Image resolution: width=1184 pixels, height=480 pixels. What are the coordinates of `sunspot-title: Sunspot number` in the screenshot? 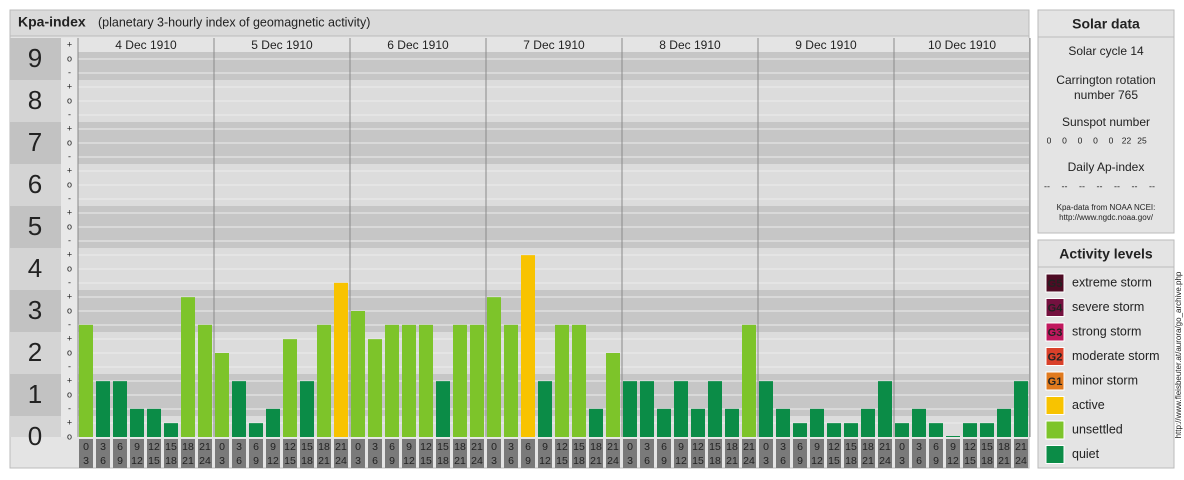 It's located at (1106, 122).